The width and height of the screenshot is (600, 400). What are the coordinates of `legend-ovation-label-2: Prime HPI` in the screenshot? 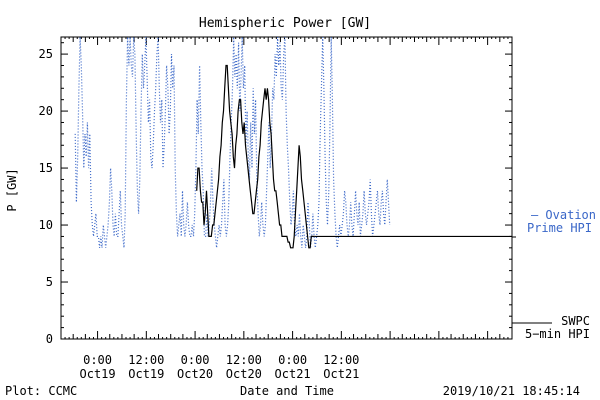 It's located at (559, 228).